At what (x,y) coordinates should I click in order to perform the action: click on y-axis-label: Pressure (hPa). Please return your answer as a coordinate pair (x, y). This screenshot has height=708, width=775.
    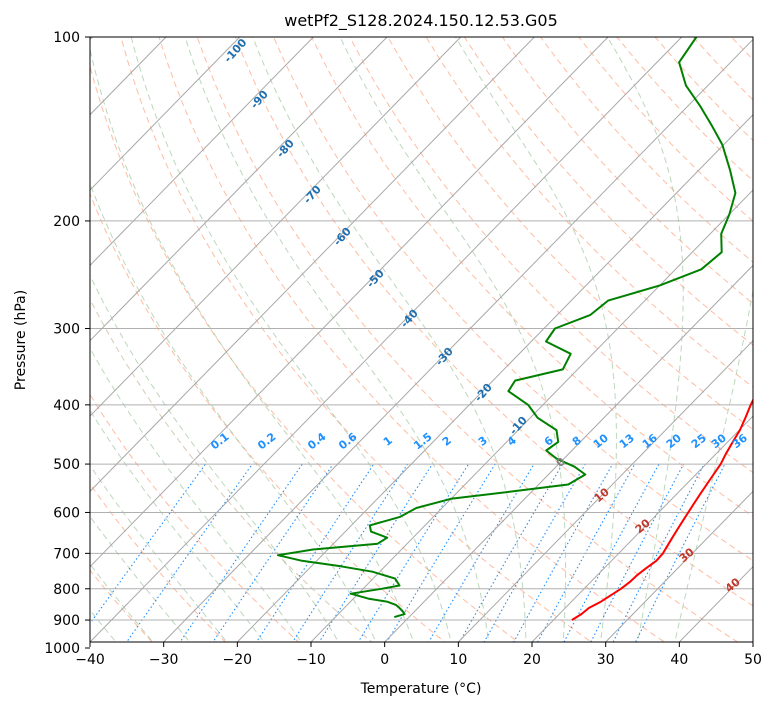
    Looking at the image, I should click on (21, 340).